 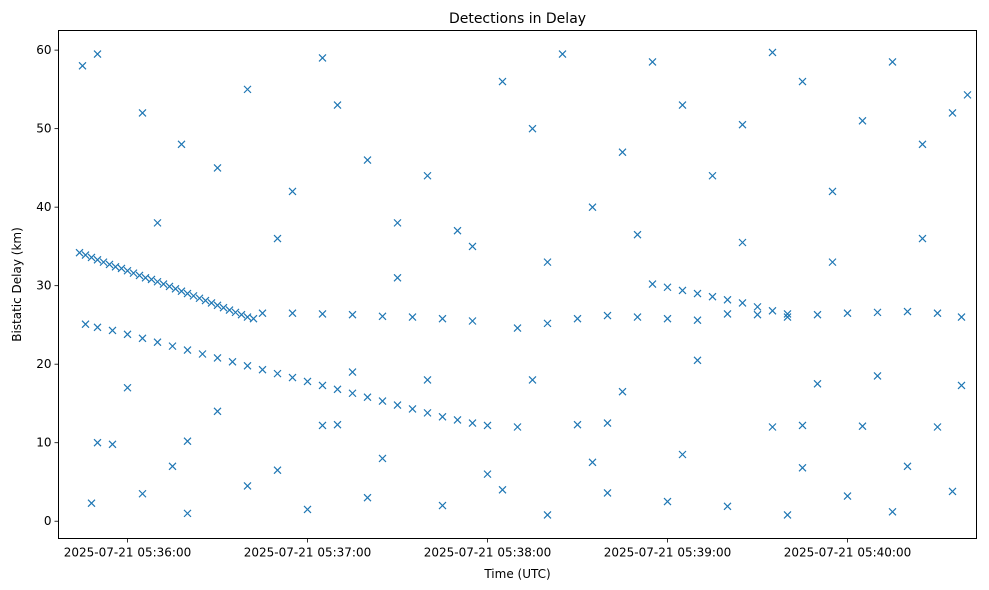 What do you see at coordinates (127, 553) in the screenshot?
I see `x-tick-label: 2025-07-21 05:36:00` at bounding box center [127, 553].